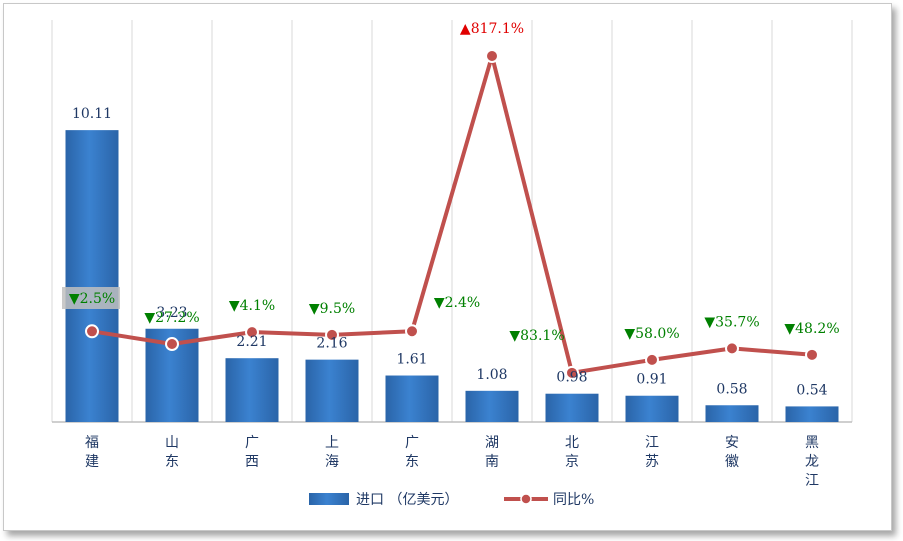 The height and width of the screenshot is (541, 903). What do you see at coordinates (651, 380) in the screenshot?
I see `bar-value-label: 0.91` at bounding box center [651, 380].